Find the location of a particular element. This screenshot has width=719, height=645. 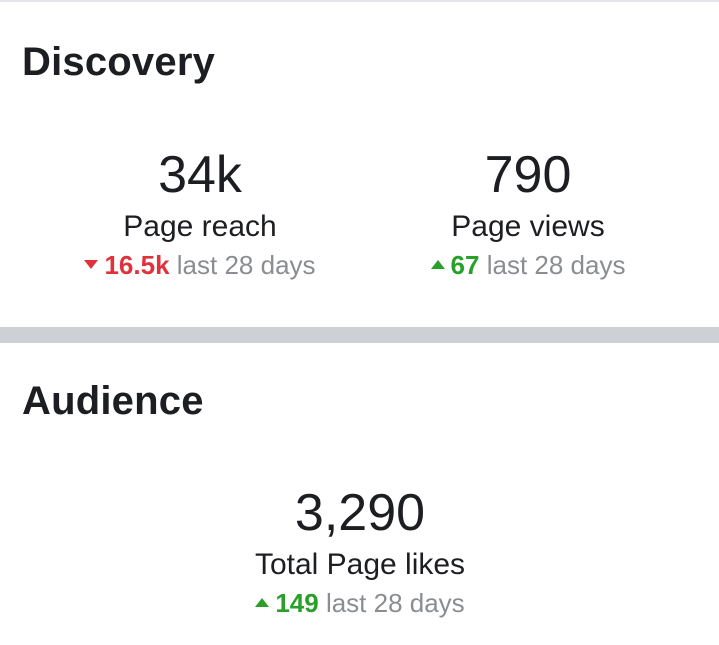

metric-value: 3,290 is located at coordinates (360, 513).